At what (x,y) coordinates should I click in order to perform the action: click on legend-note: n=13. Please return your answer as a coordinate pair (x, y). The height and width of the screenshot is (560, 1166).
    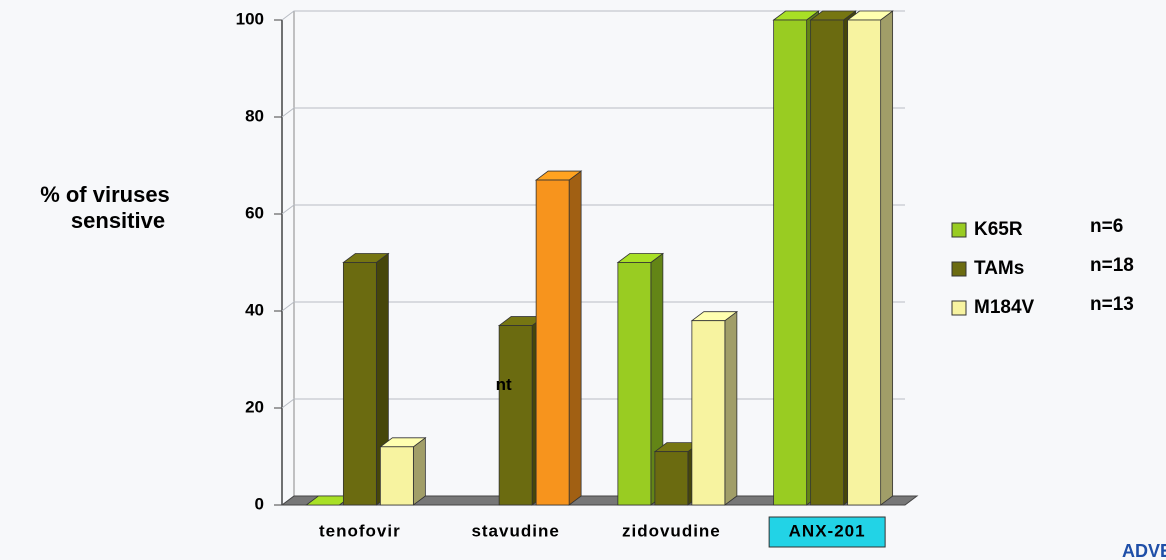
    Looking at the image, I should click on (1112, 304).